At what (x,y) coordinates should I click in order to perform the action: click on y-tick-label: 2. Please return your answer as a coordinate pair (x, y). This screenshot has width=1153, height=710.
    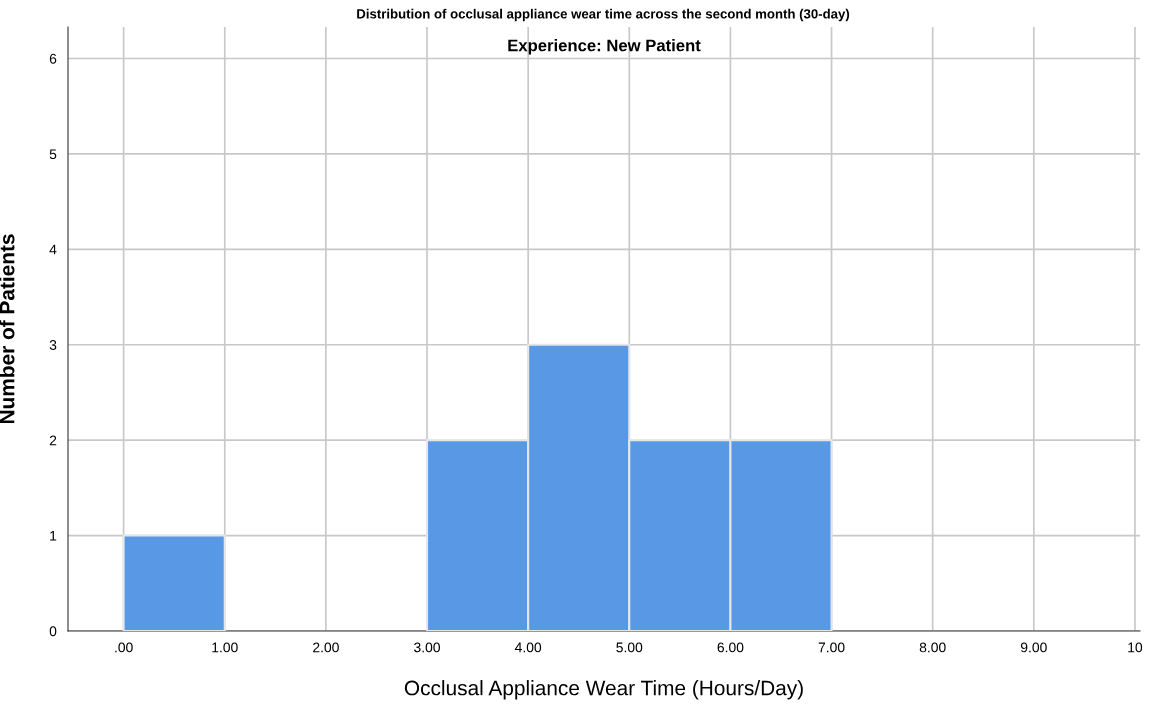
    Looking at the image, I should click on (53, 440).